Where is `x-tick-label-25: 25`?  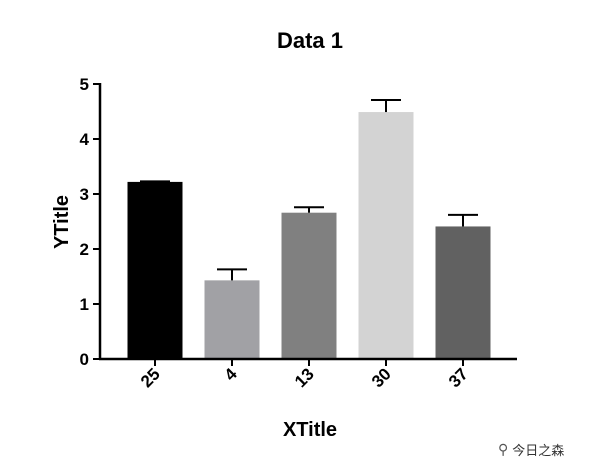
x-tick-label-25: 25 is located at coordinates (150, 377).